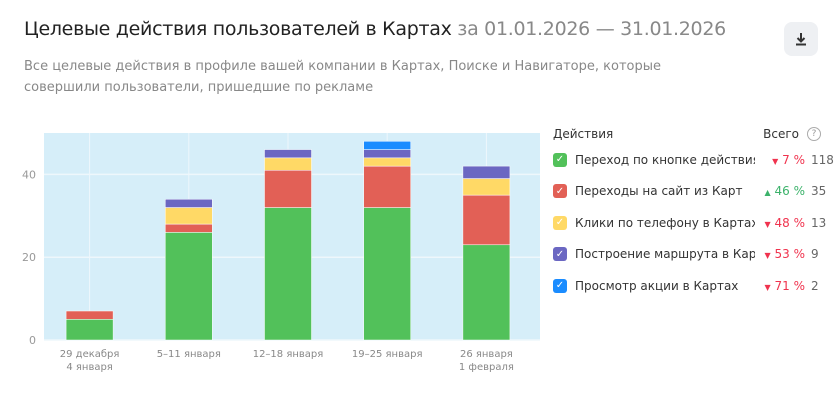 The height and width of the screenshot is (402, 837). I want to click on legend-item-label: Переходы на сайт из Карт, so click(659, 191).